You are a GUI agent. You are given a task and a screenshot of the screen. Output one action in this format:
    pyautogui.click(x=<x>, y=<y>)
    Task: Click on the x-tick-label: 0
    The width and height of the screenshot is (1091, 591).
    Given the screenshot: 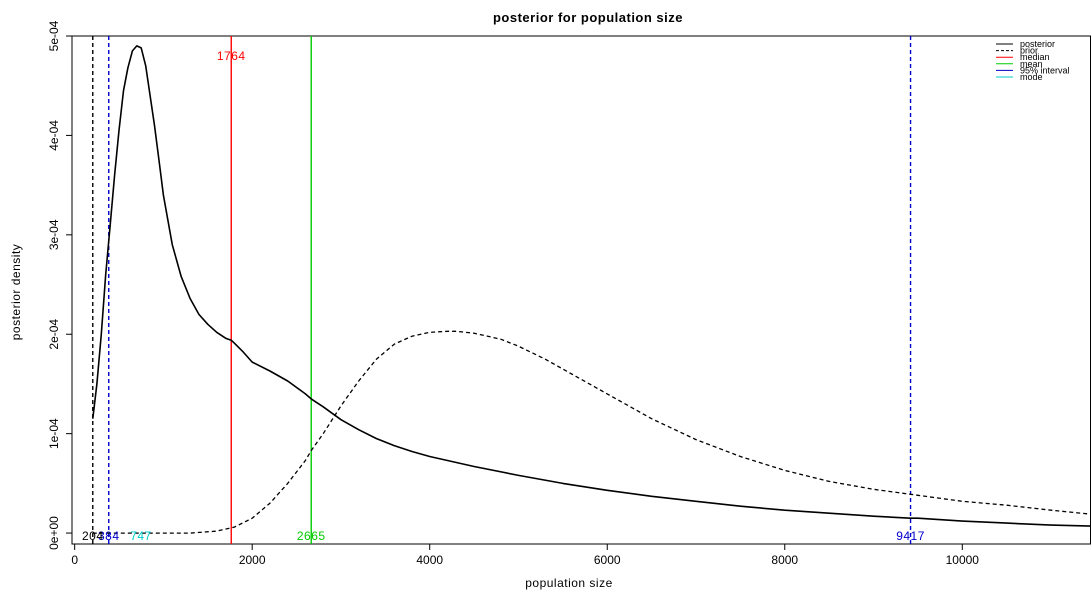 What is the action you would take?
    pyautogui.click(x=74, y=560)
    